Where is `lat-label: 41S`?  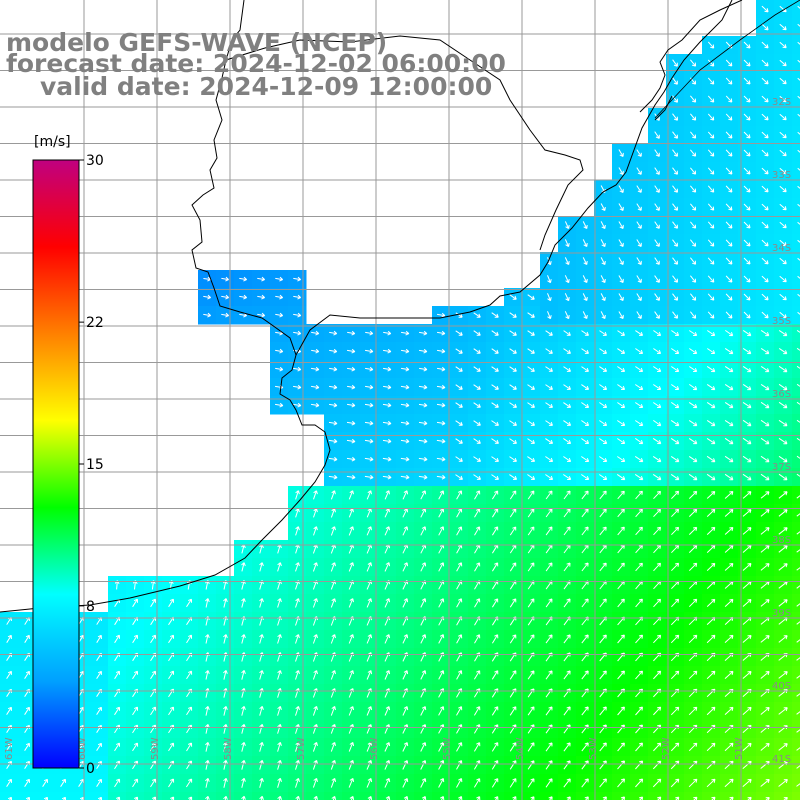
lat-label: 41S is located at coordinates (781, 759).